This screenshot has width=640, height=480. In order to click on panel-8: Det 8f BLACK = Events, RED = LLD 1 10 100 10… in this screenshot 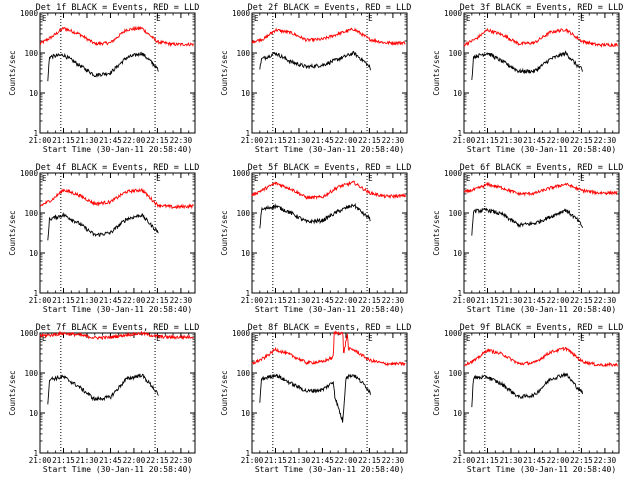, I will do `click(315, 398)`.